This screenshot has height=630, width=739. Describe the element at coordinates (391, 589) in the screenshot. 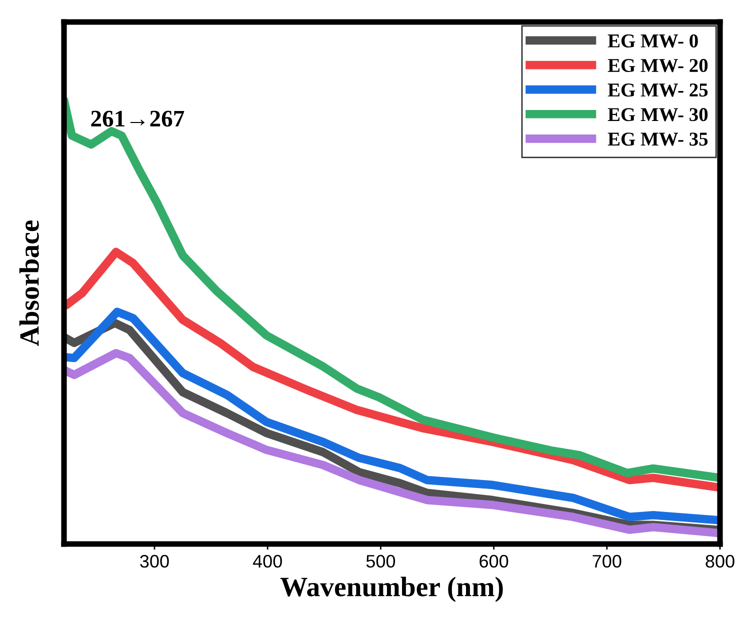

I see `x-axis-title: Wavenumber (nm)` at that location.